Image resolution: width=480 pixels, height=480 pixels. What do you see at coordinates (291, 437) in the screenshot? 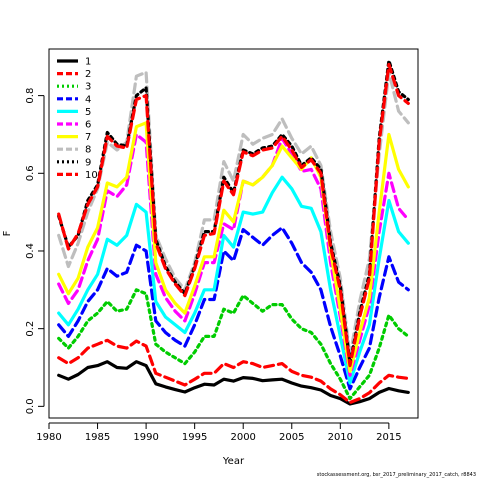
I see `x-tick-label: 2005` at bounding box center [291, 437].